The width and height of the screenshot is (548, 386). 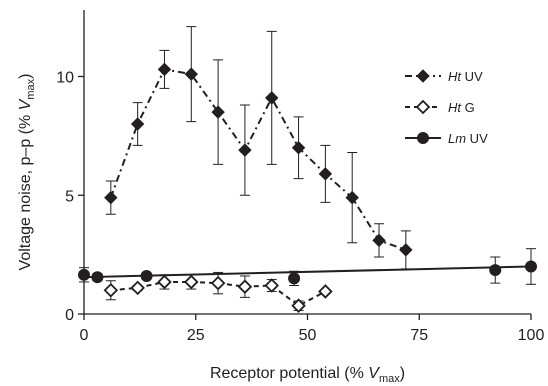 I want to click on legend-label: Ht G, so click(x=461, y=107).